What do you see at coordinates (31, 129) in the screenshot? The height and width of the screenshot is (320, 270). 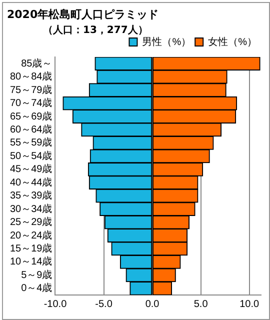 I see `y-tick-label: 60～64歳` at bounding box center [31, 129].